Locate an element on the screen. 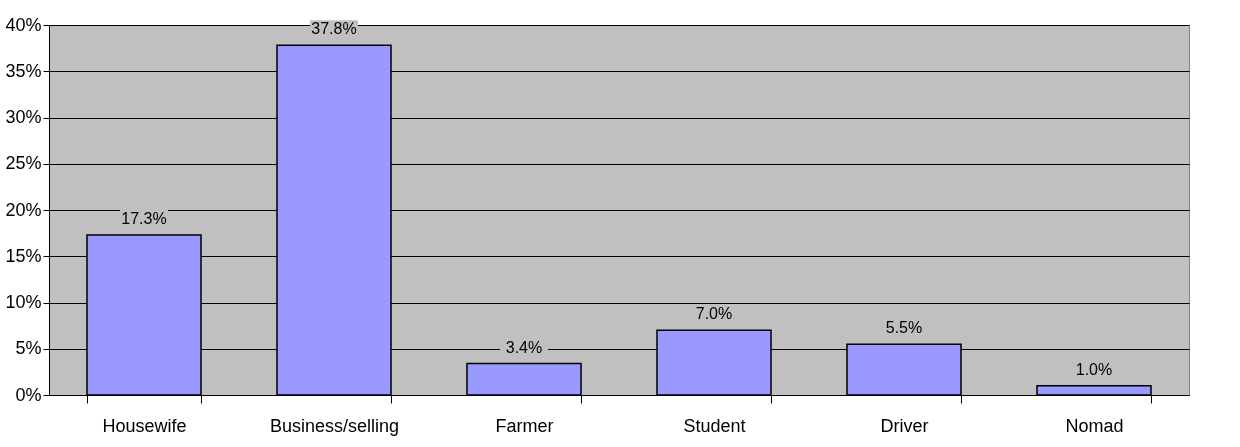 This screenshot has height=447, width=1240. y-tick-label: 20% is located at coordinates (23, 209).